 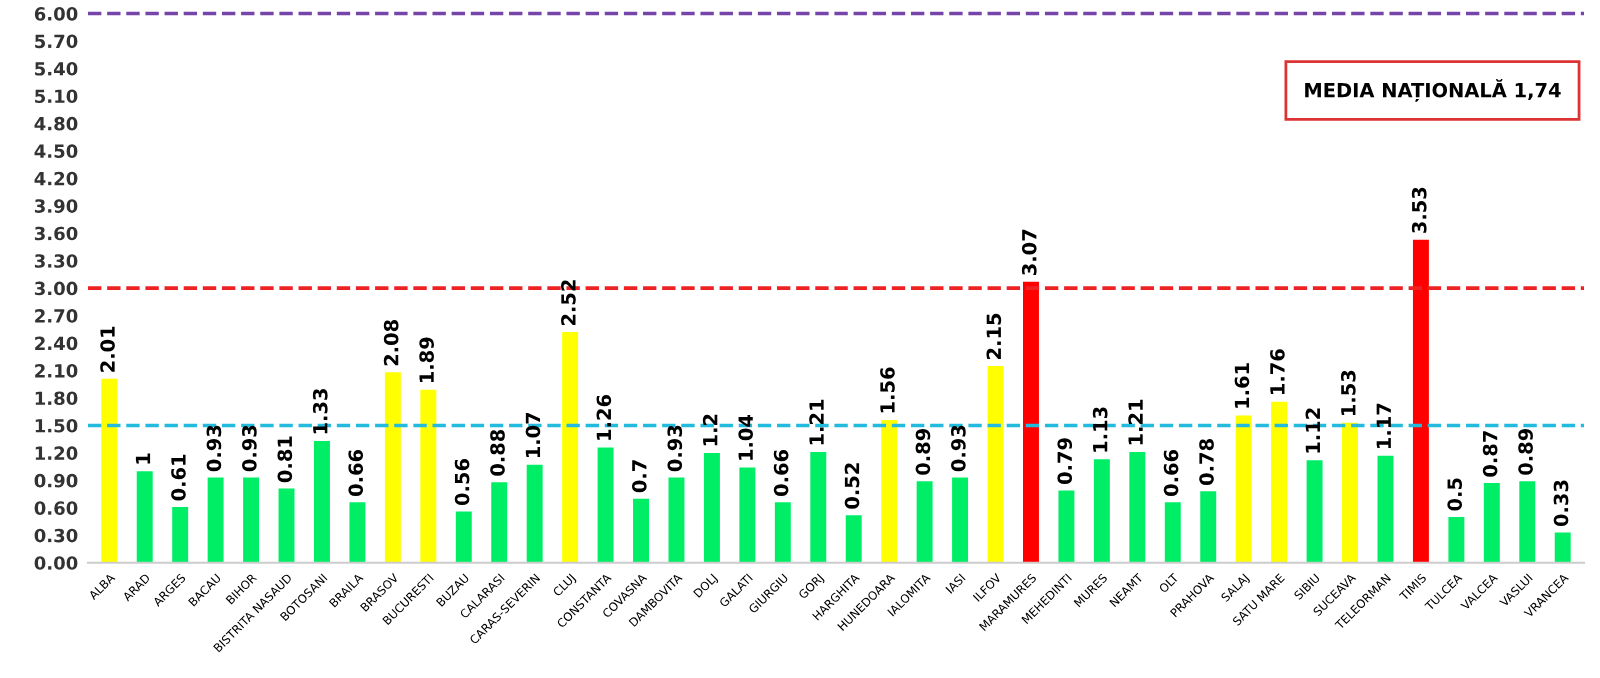 What do you see at coordinates (1490, 454) in the screenshot?
I see `data-label: 0.87` at bounding box center [1490, 454].